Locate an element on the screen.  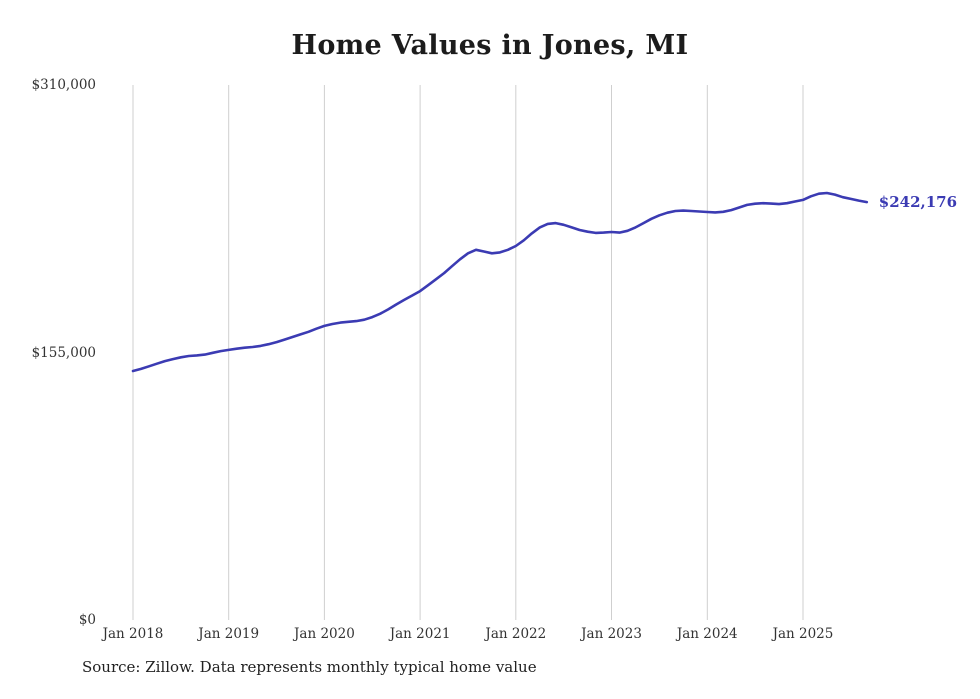
y-axis-tick-label: $155,000 is located at coordinates (63, 352).